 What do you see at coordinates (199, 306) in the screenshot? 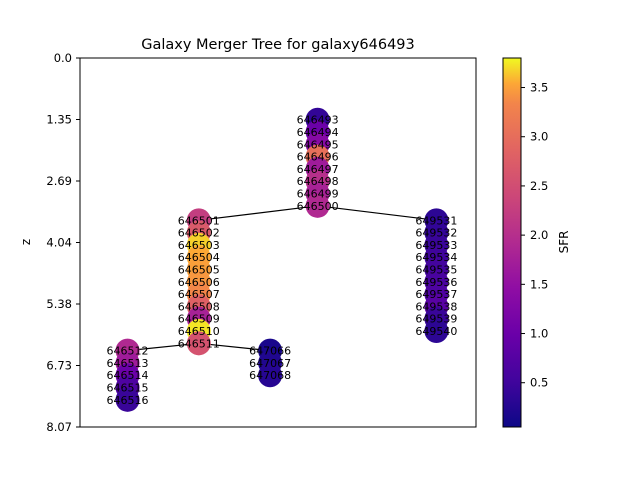
I see `galaxy-id-label: 646508` at bounding box center [199, 306].